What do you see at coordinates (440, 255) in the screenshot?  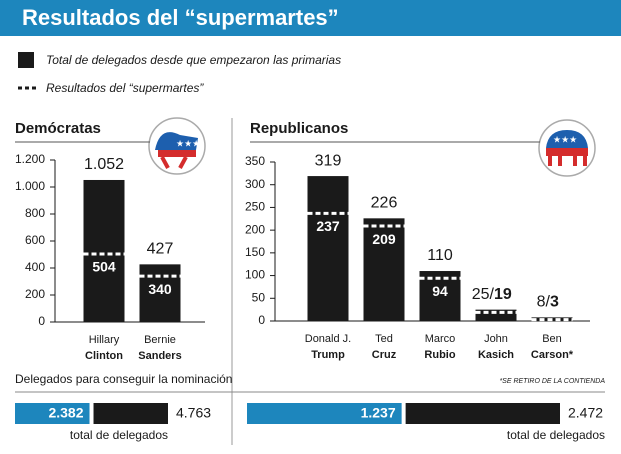 I see `value-label: 110` at bounding box center [440, 255].